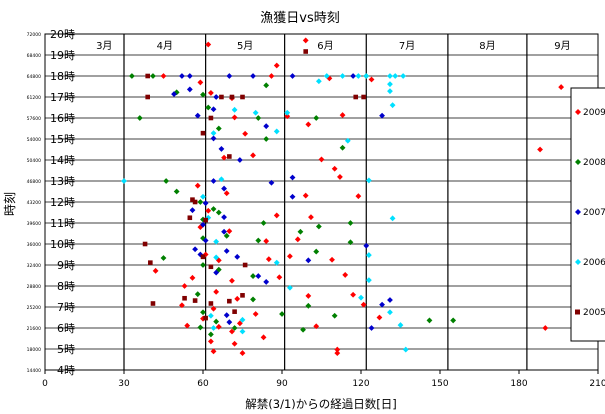  Describe the element at coordinates (62, 244) in the screenshot. I see `hour-label: 10時` at that location.